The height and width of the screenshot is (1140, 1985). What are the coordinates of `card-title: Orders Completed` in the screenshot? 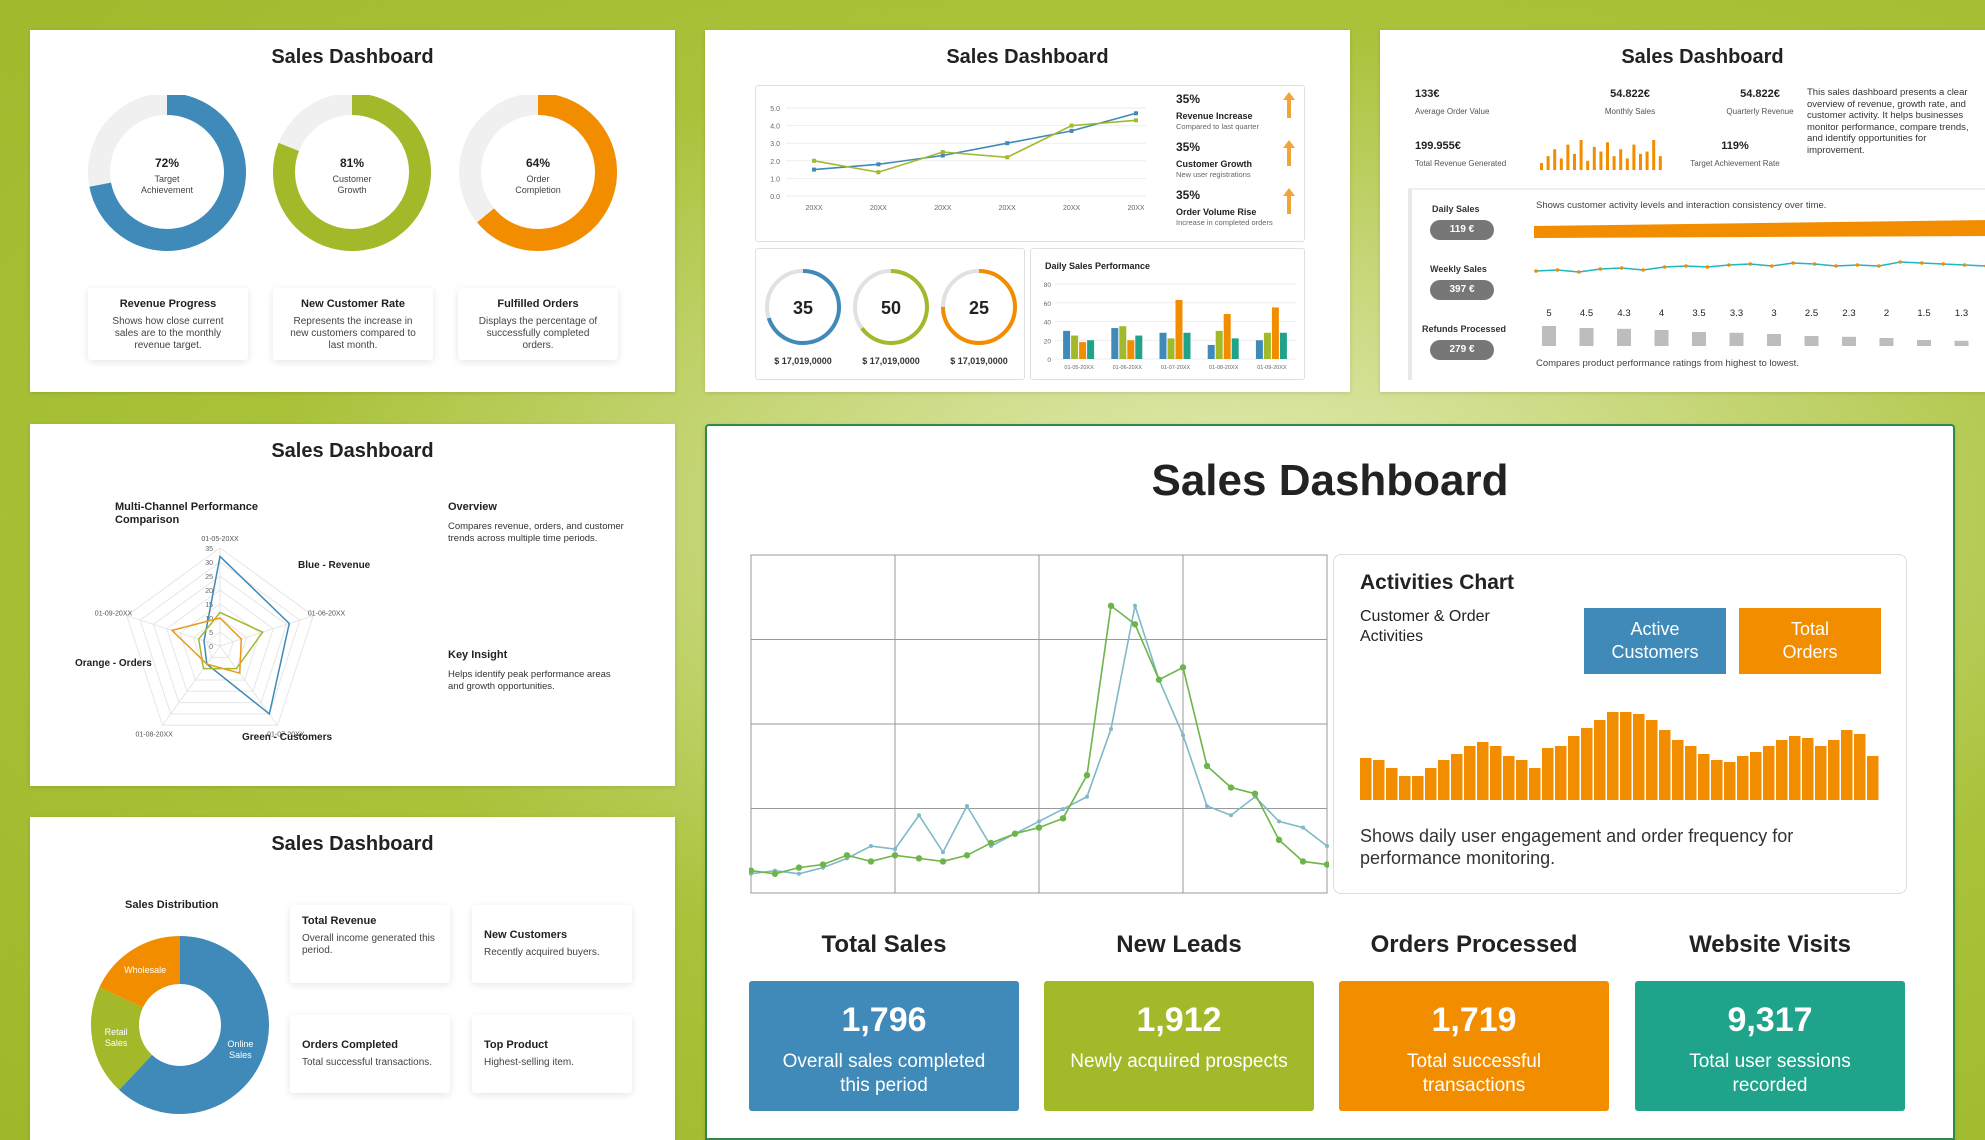 It's located at (350, 1045).